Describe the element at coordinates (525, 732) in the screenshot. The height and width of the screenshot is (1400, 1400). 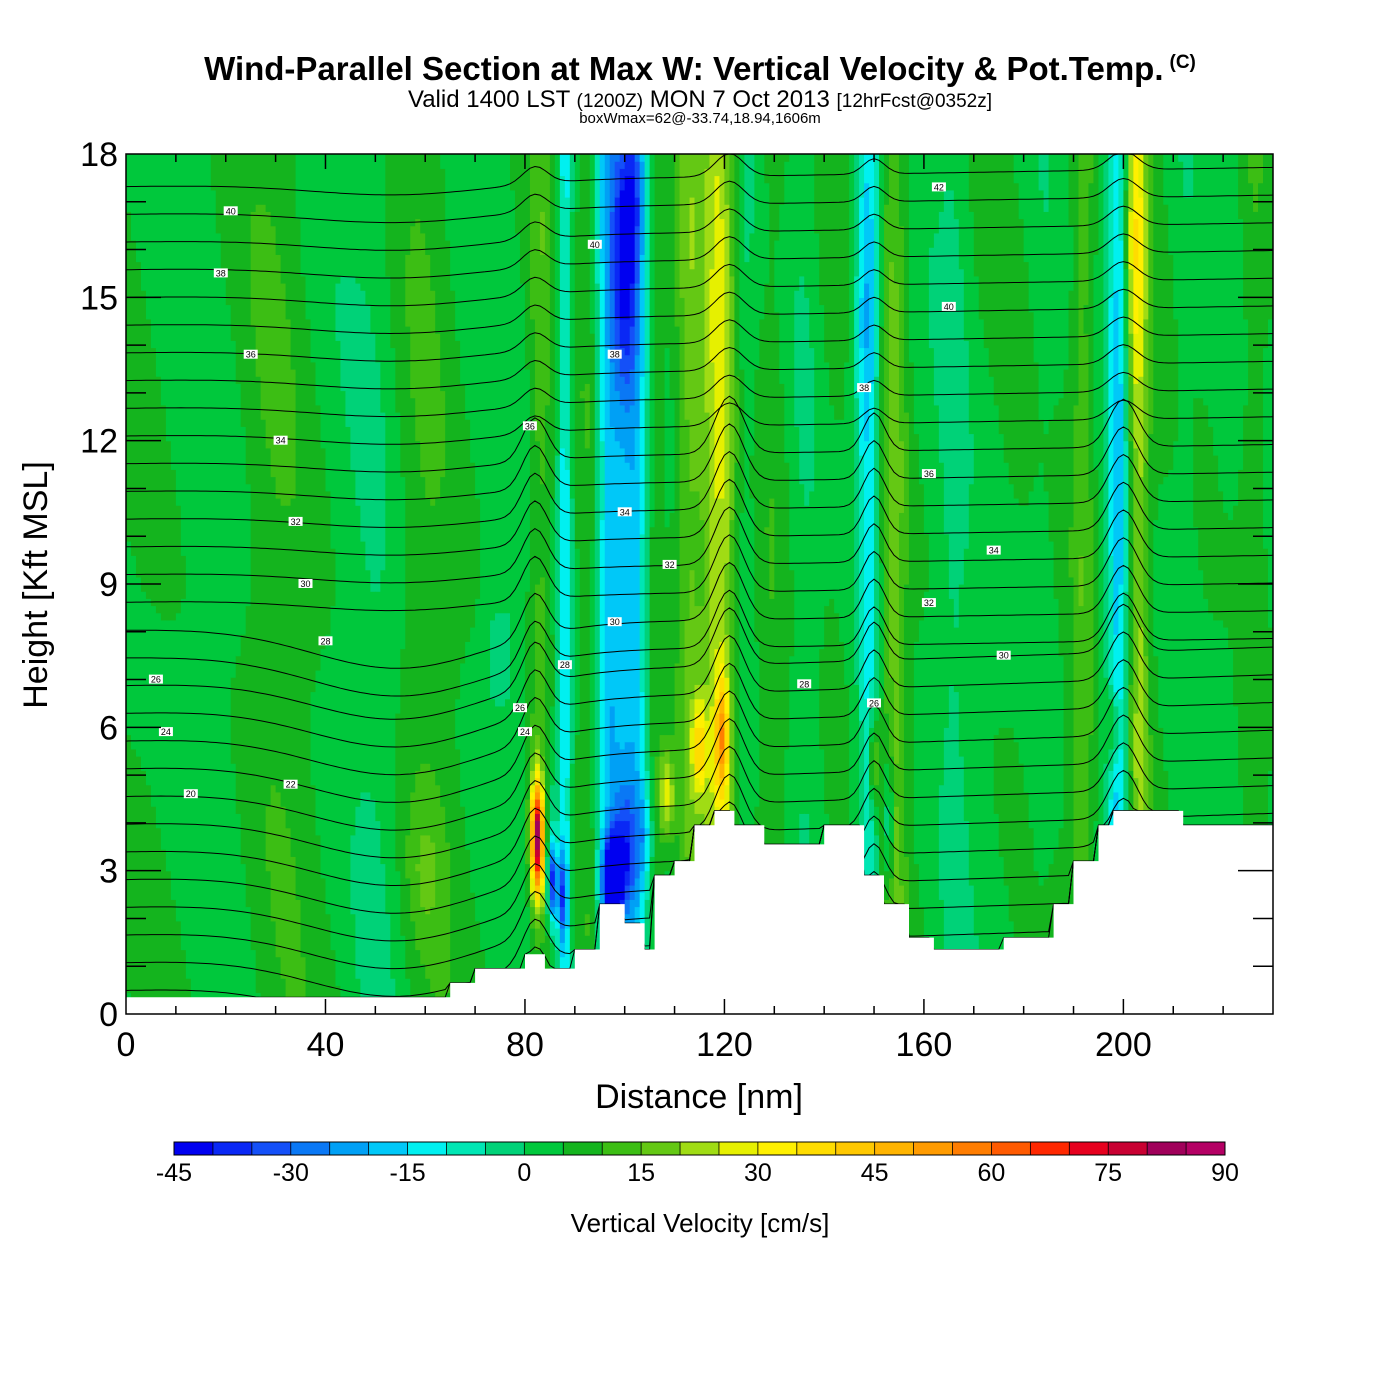
I see `contour-label: 24` at that location.